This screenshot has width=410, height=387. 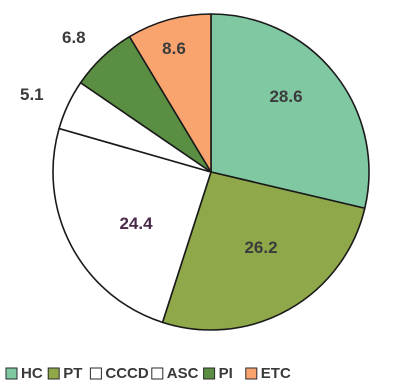 I want to click on legend-label-pi: PI, so click(x=226, y=373).